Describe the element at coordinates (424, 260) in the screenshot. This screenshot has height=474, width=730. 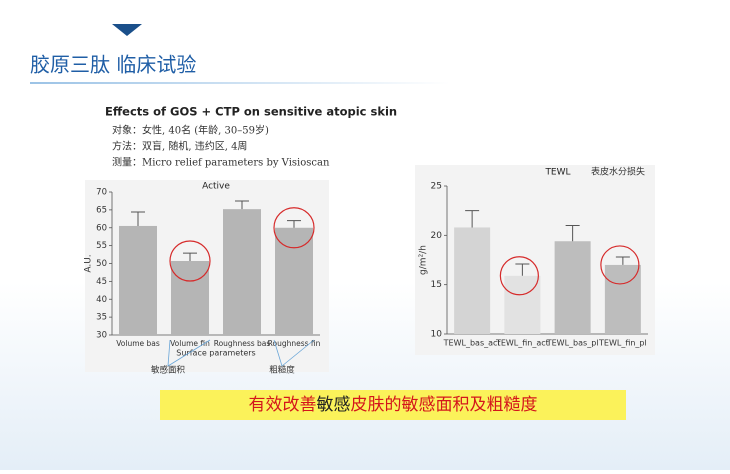
I see `y-axis-label: g/m²/h` at that location.